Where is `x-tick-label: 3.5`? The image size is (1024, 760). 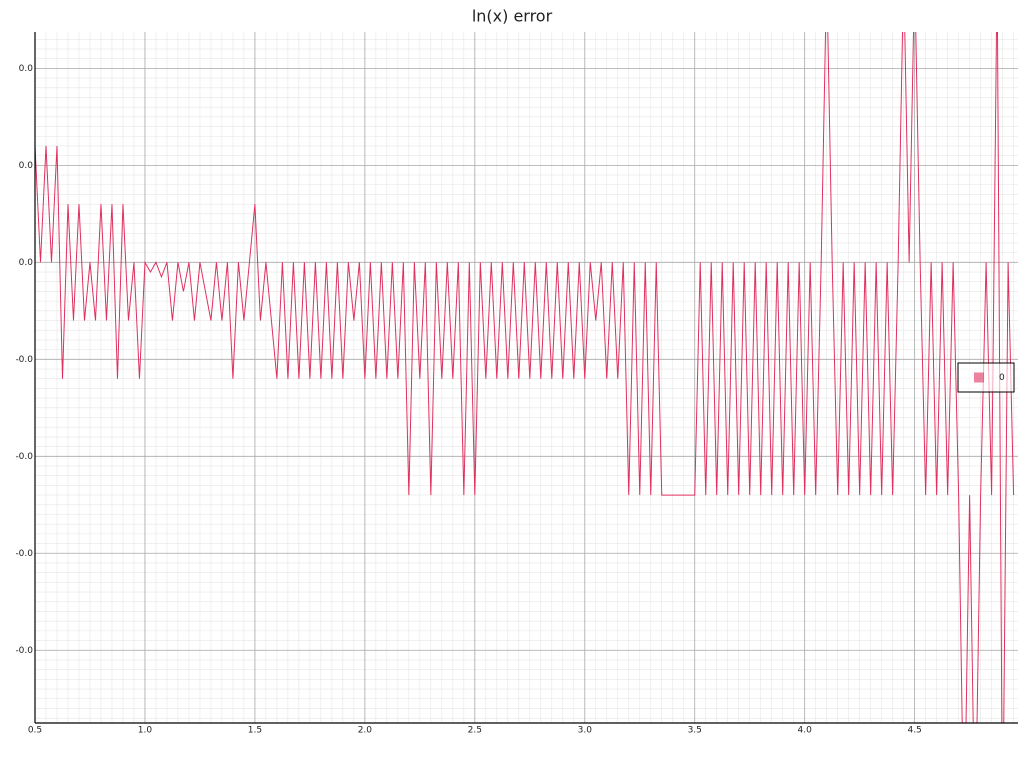
x-tick-label: 3.5 is located at coordinates (695, 731).